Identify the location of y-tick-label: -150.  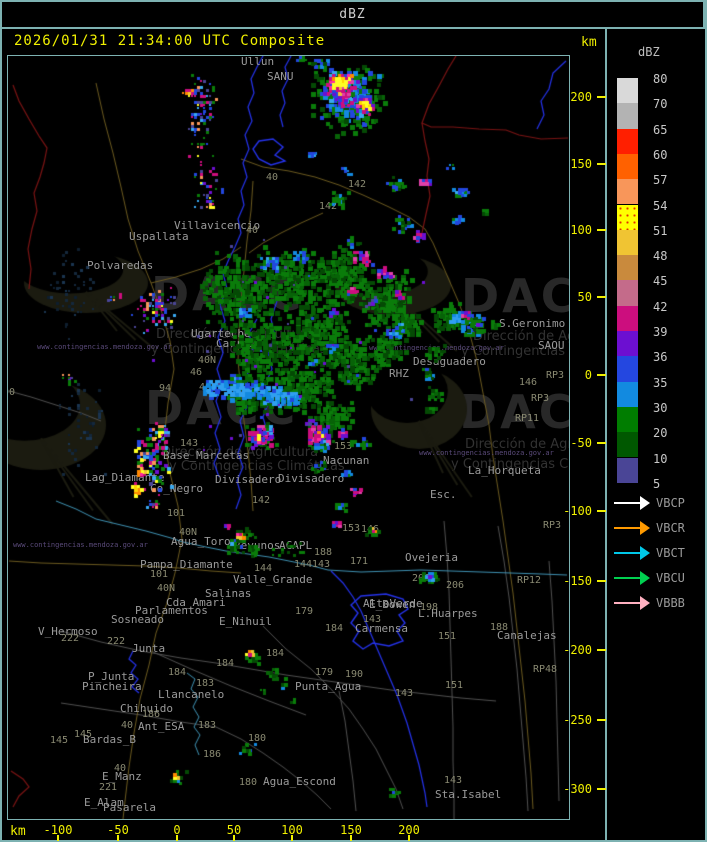
(577, 581).